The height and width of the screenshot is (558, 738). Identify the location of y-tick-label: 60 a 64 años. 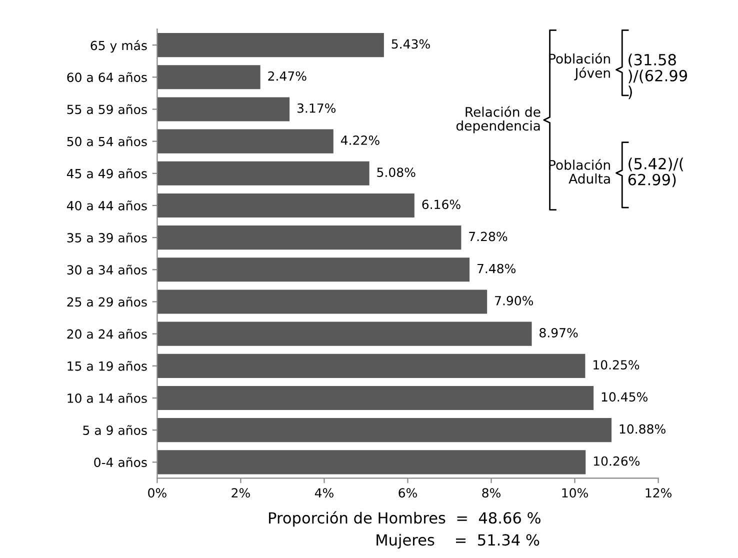
(107, 77).